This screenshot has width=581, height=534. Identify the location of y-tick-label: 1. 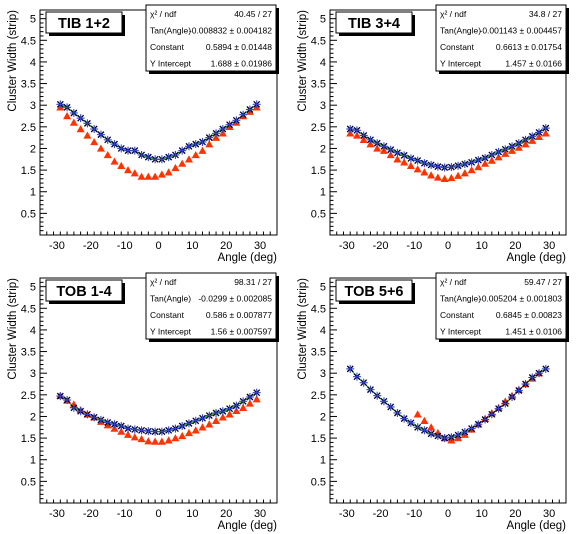
(323, 461).